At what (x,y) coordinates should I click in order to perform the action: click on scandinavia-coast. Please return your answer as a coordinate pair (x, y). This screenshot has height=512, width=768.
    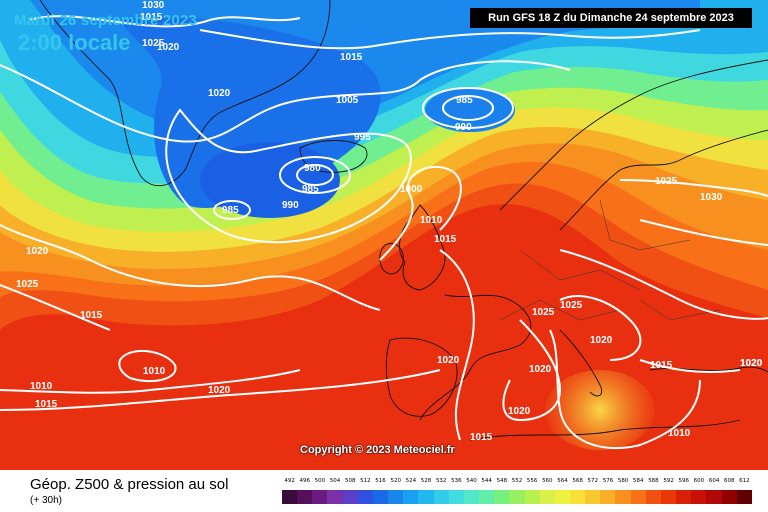
    Looking at the image, I should click on (663, 180).